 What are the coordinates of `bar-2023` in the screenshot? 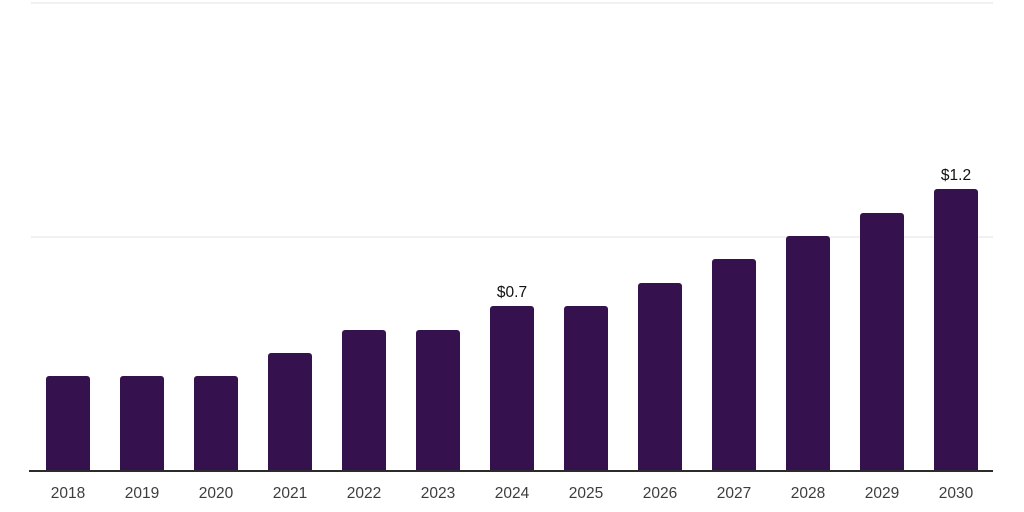 It's located at (438, 399).